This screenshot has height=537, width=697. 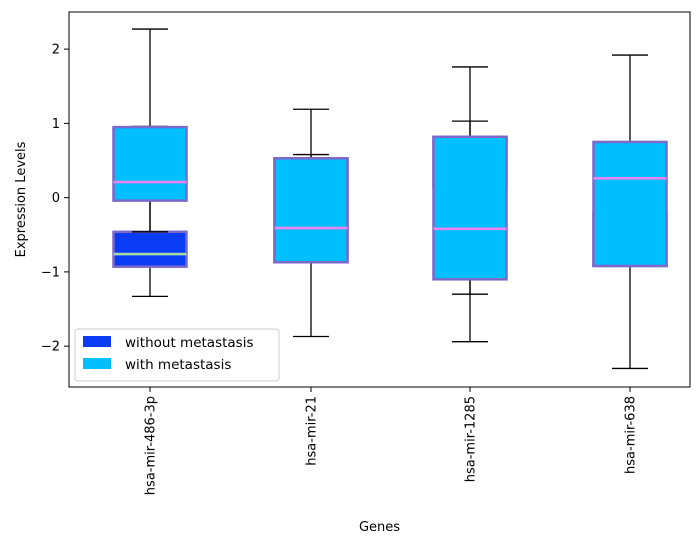 What do you see at coordinates (50, 272) in the screenshot?
I see `y-tick-label: −1` at bounding box center [50, 272].